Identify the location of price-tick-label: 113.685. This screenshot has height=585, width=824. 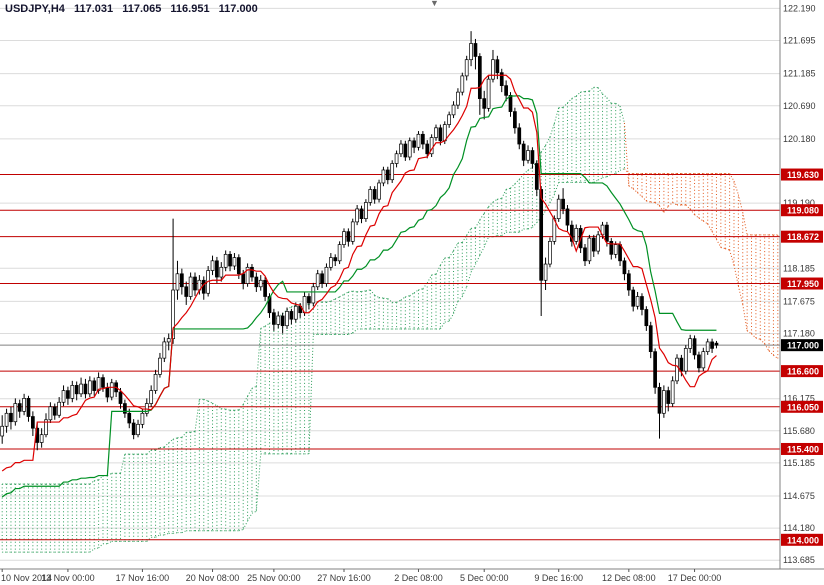
(799, 560).